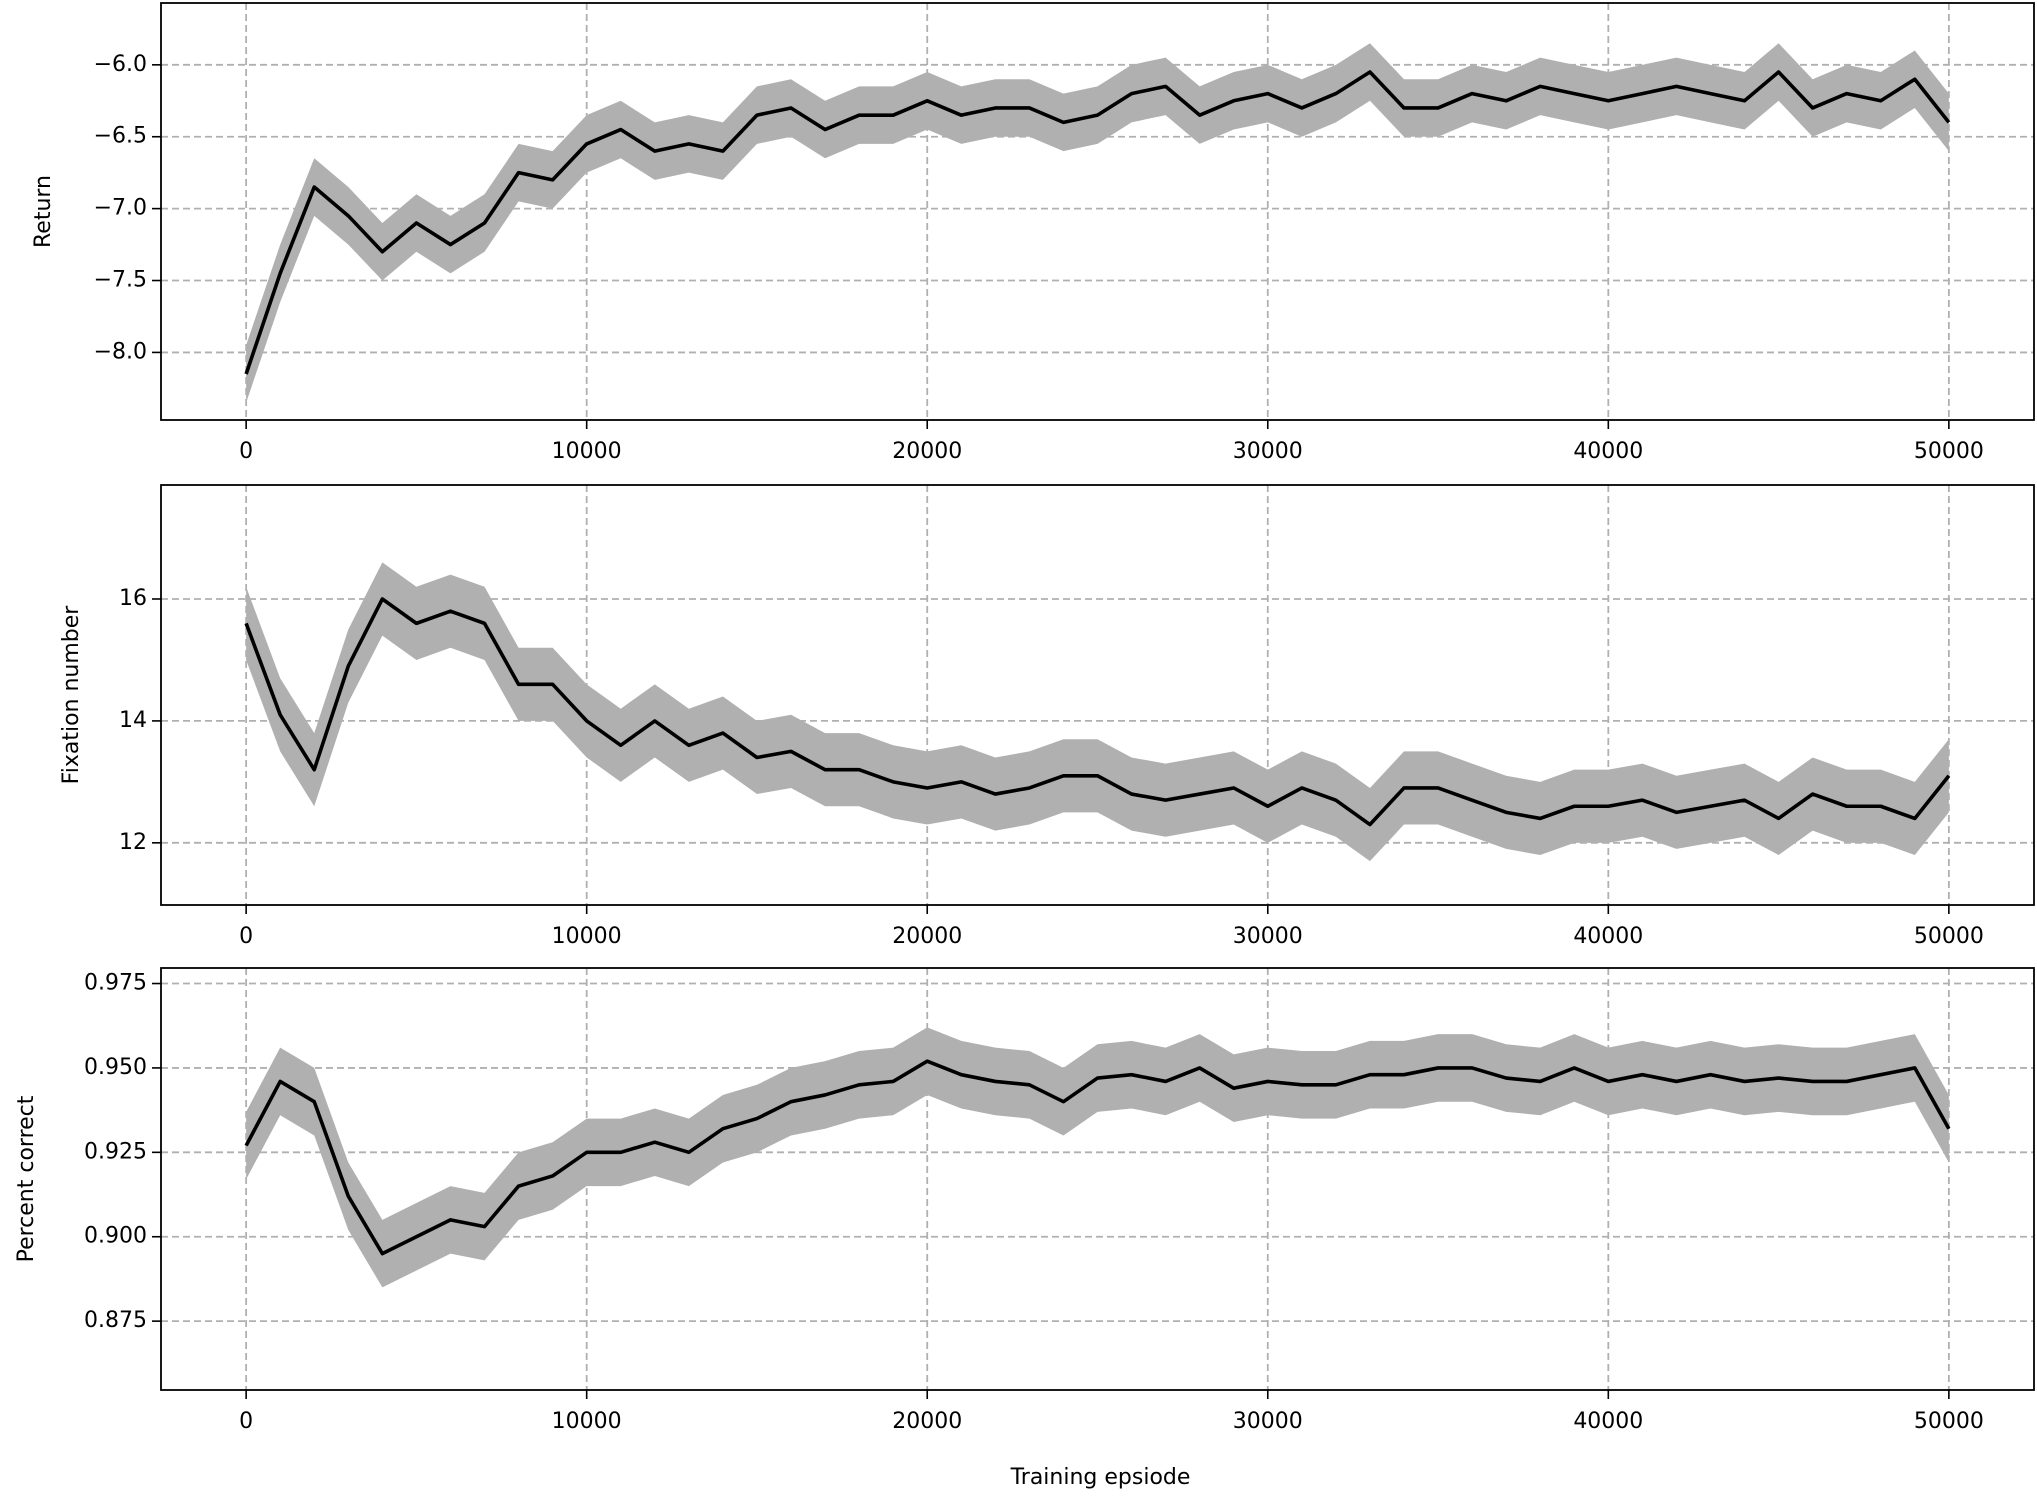  I want to click on y-tick-label: −8.0, so click(120, 351).